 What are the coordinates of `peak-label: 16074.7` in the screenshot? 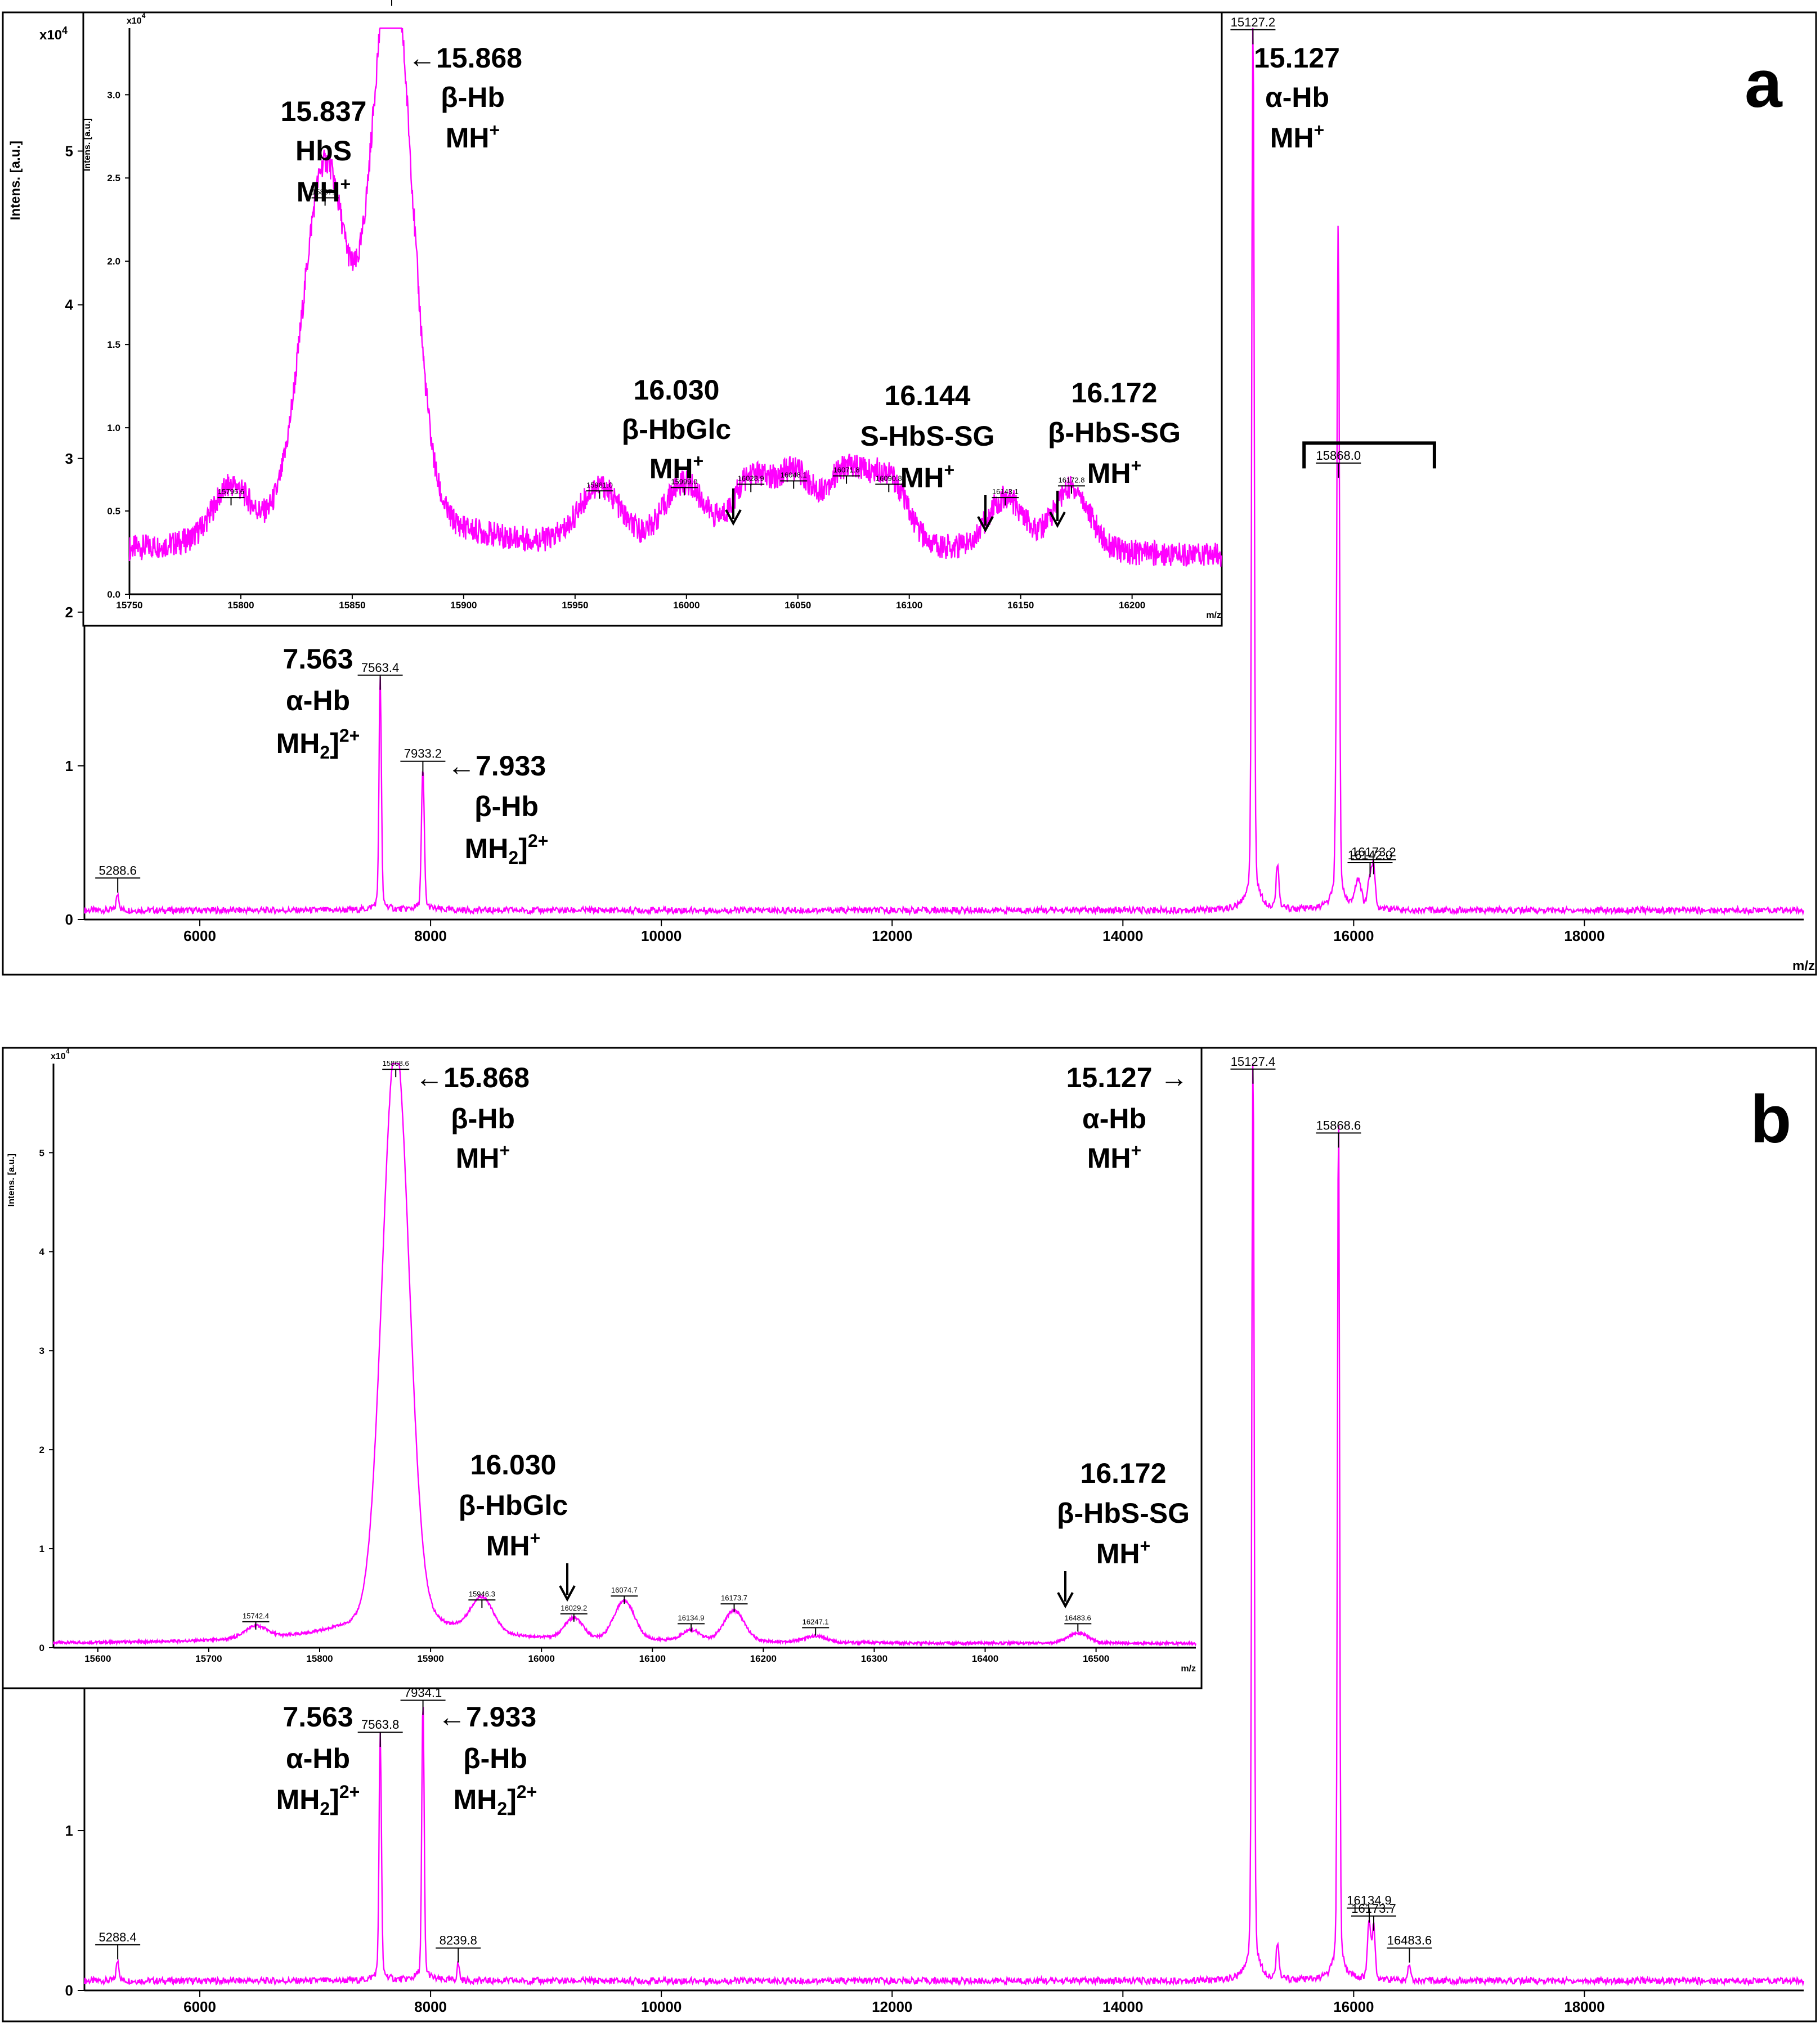 It's located at (624, 1590).